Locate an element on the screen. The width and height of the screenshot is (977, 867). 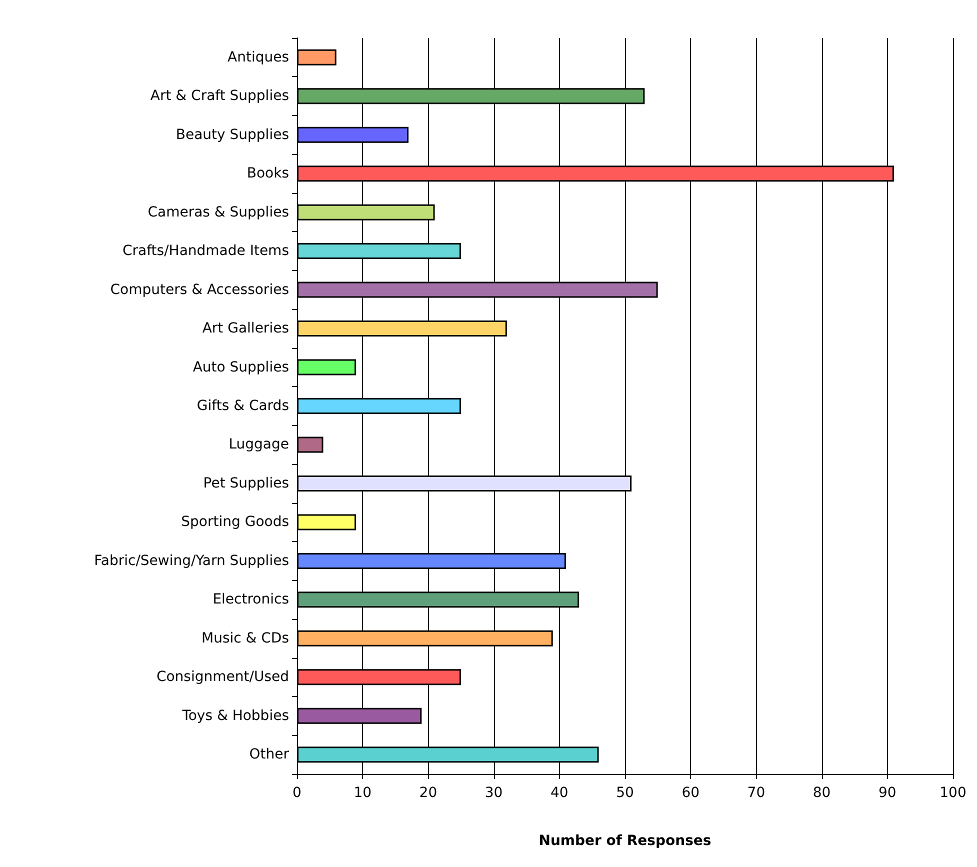
x-tick-label: 70 is located at coordinates (756, 793).